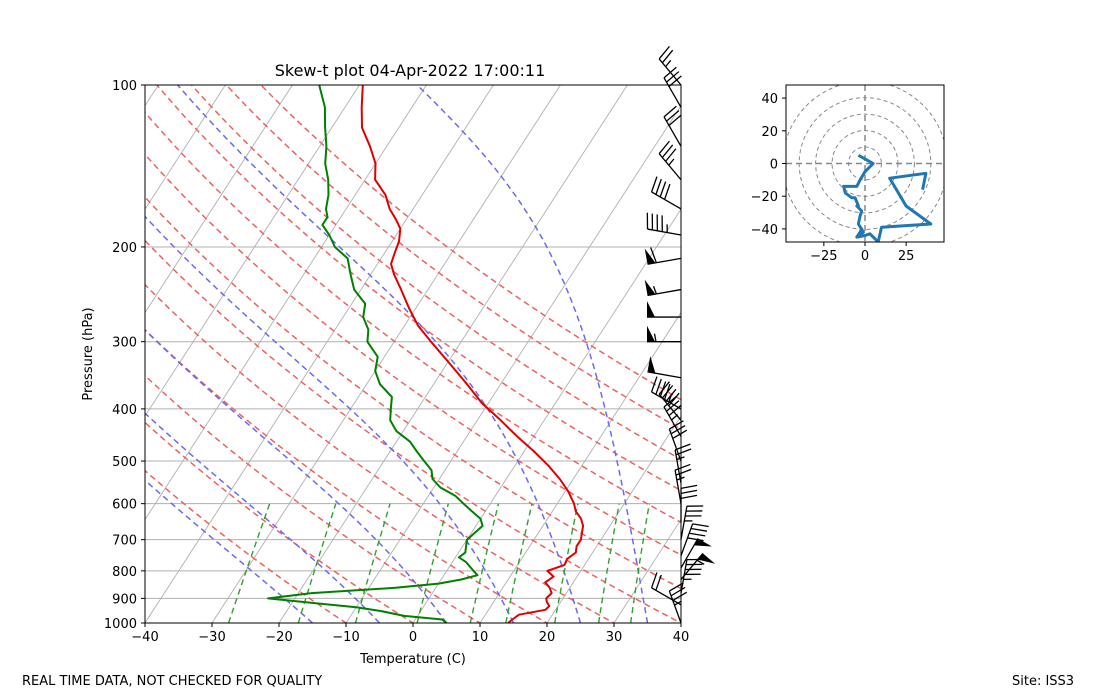  I want to click on hodograph-plot: −25 0 25 40 20 0 −20 −40, so click(848, 174).